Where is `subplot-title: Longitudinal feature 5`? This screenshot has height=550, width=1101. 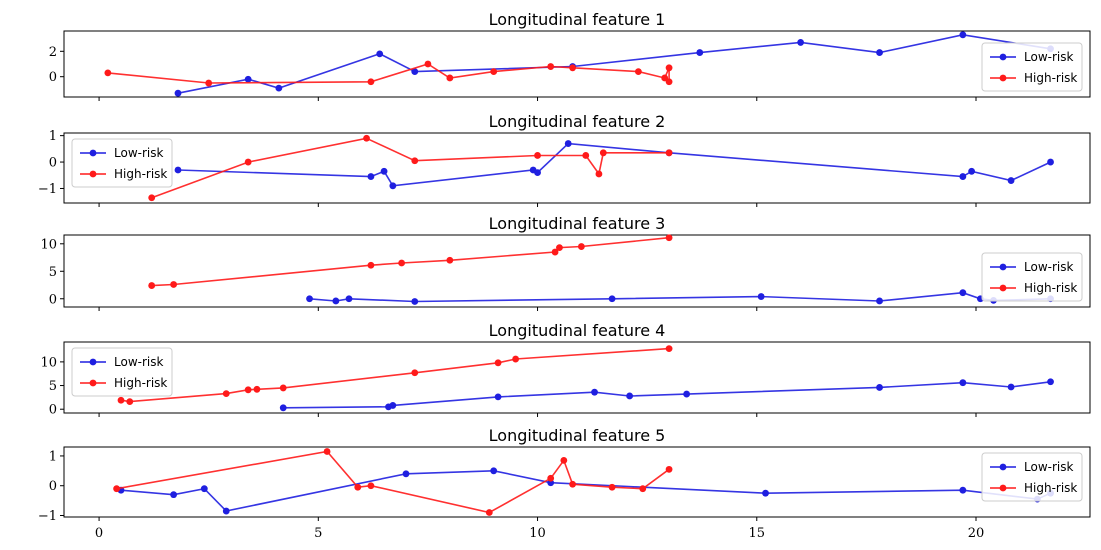
subplot-title: Longitudinal feature 5 is located at coordinates (577, 435).